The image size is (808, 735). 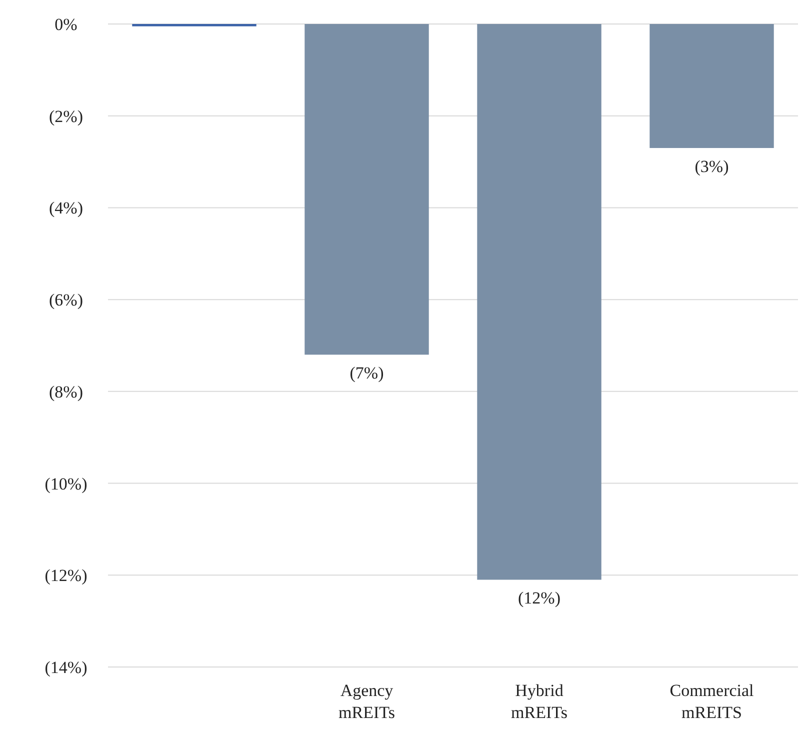 What do you see at coordinates (539, 701) in the screenshot?
I see `x-tick-label: Hybrid mREITs` at bounding box center [539, 701].